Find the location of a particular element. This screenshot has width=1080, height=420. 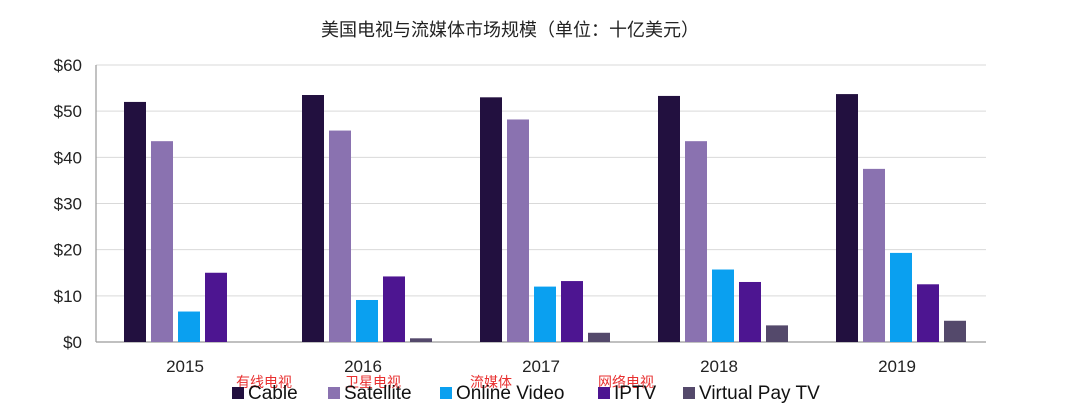

y-tick-label: $40 is located at coordinates (68, 157).